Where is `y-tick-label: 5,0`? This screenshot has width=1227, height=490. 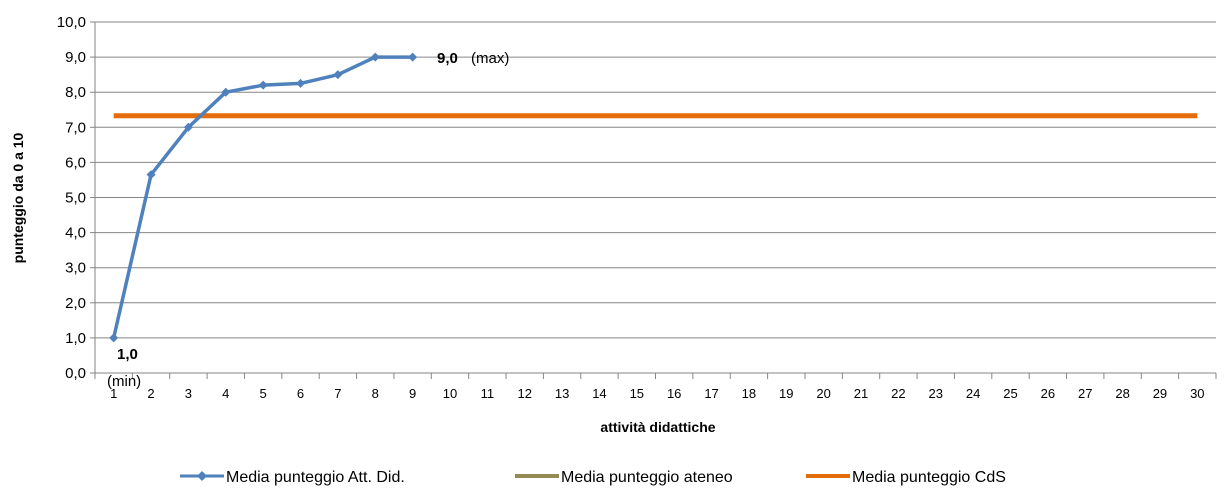
y-tick-label: 5,0 is located at coordinates (75, 198).